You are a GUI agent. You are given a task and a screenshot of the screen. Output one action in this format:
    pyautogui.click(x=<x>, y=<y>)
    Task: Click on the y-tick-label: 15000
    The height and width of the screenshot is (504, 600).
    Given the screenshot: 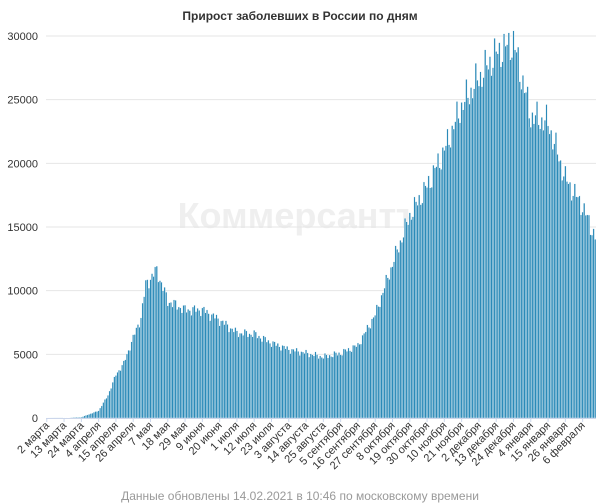 What is the action you would take?
    pyautogui.click(x=22, y=228)
    